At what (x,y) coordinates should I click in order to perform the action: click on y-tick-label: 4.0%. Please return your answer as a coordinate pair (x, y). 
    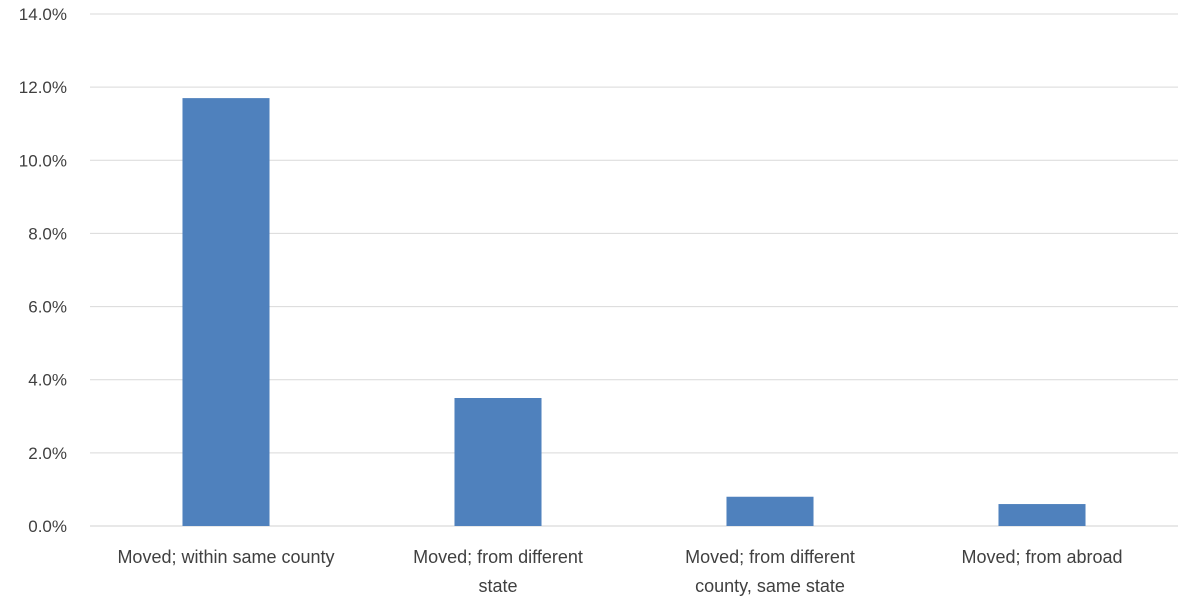
    Looking at the image, I should click on (47, 380).